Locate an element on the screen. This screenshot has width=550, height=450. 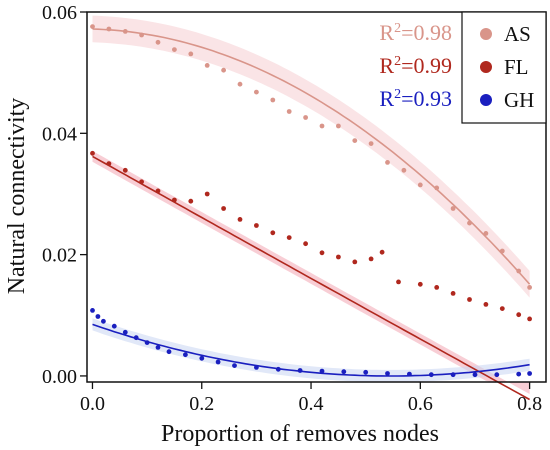
x-tick-label: 0.0 is located at coordinates (92, 404).